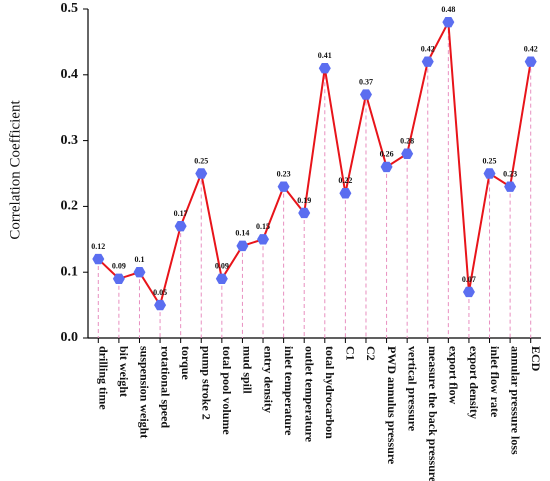 Image resolution: width=550 pixels, height=481 pixels. Describe the element at coordinates (227, 390) in the screenshot. I see `x-tick-label: total pool volume` at that location.